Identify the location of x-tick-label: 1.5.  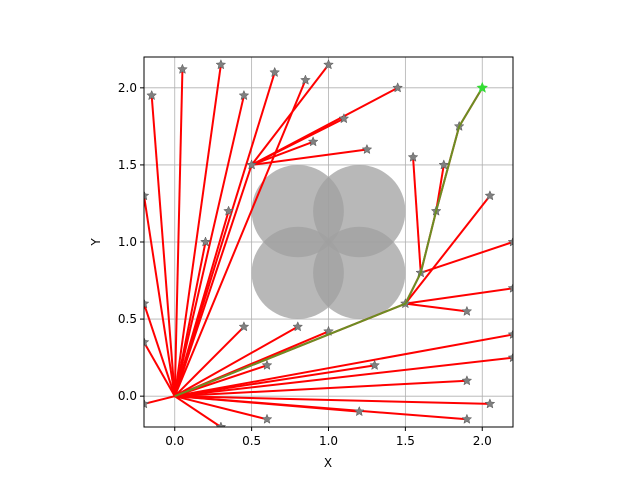
(405, 441).